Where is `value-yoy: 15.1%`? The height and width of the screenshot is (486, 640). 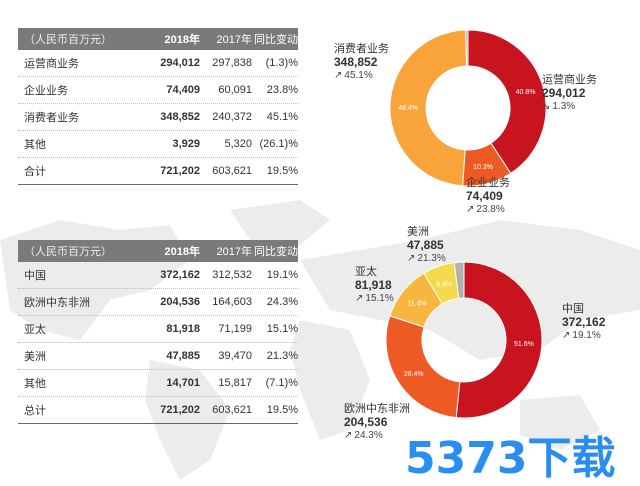
value-yoy: 15.1% is located at coordinates (282, 329).